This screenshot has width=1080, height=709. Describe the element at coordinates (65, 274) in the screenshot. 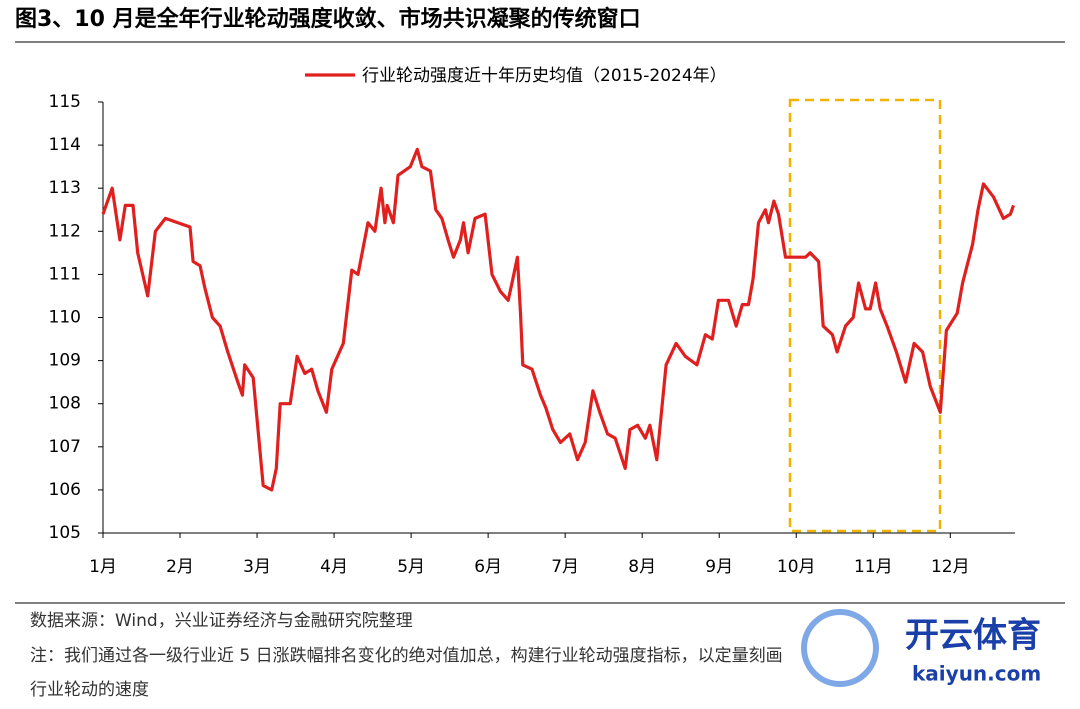

I see `y-tick-label: 111` at that location.